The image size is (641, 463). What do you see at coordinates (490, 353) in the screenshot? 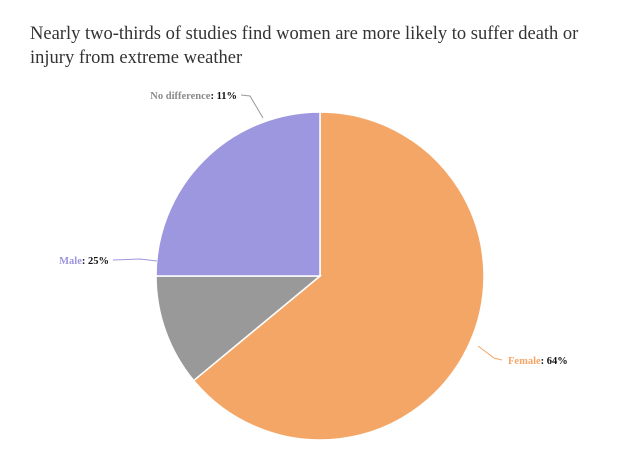
I see `leader-line-female` at bounding box center [490, 353].